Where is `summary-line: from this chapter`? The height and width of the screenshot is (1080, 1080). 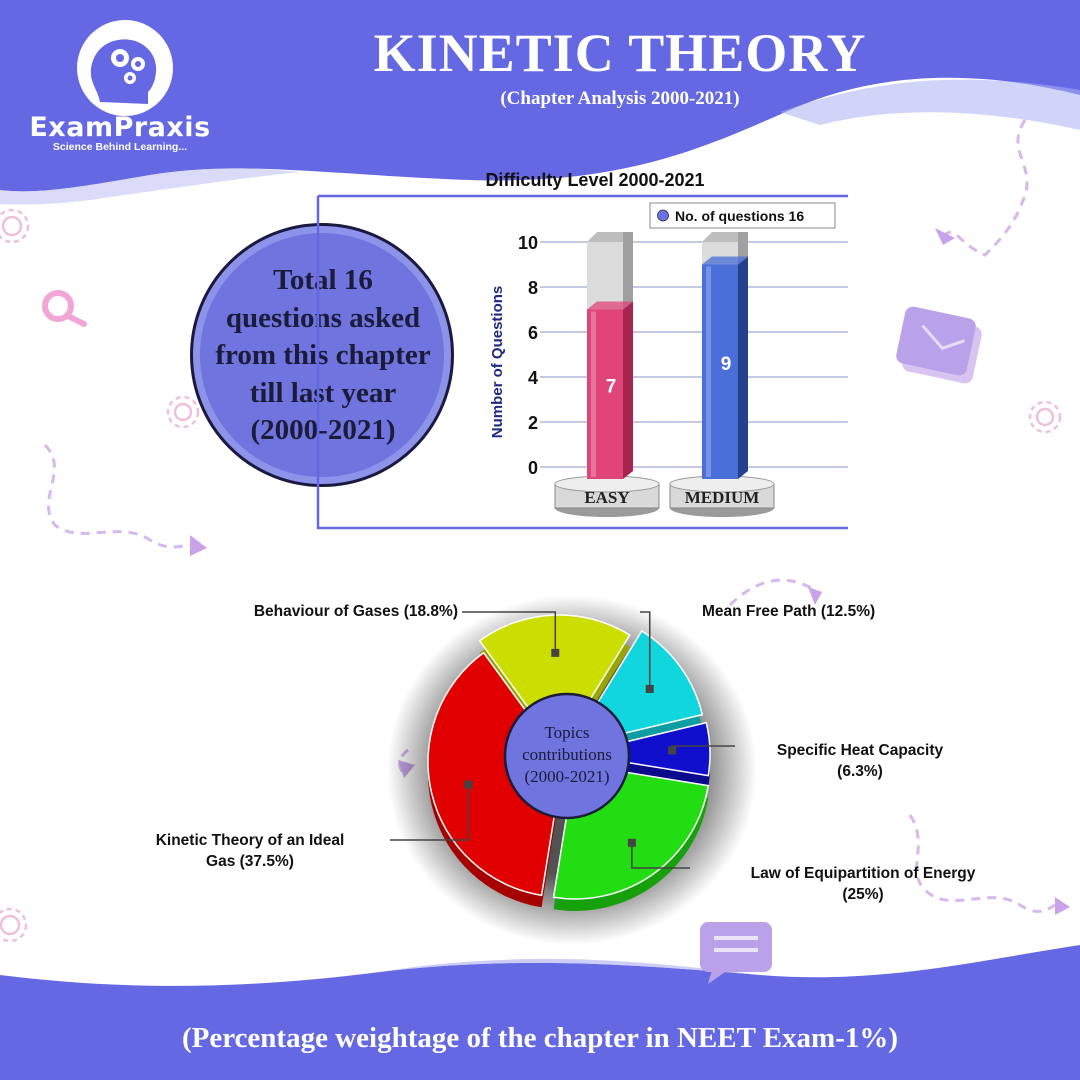
summary-line: from this chapter is located at coordinates (323, 355).